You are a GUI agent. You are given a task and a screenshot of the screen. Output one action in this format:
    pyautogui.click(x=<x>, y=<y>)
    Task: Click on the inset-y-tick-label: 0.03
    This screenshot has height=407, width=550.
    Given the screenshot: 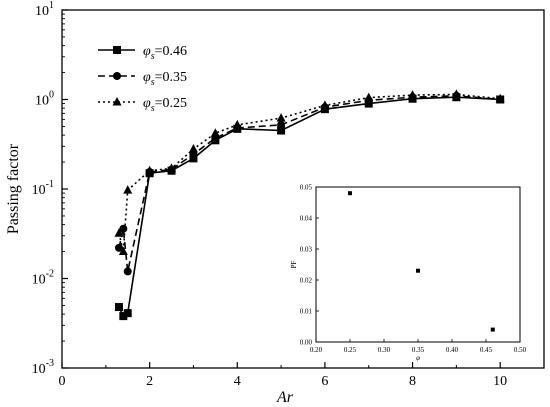 What is the action you would take?
    pyautogui.click(x=306, y=250)
    